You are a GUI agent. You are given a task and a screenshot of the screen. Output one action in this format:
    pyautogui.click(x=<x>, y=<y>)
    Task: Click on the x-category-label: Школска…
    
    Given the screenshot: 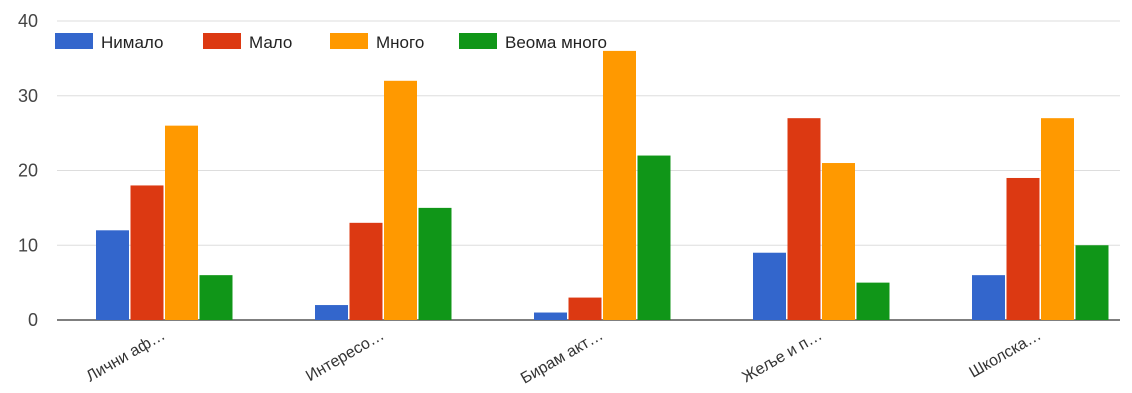 What is the action you would take?
    pyautogui.click(x=1005, y=354)
    